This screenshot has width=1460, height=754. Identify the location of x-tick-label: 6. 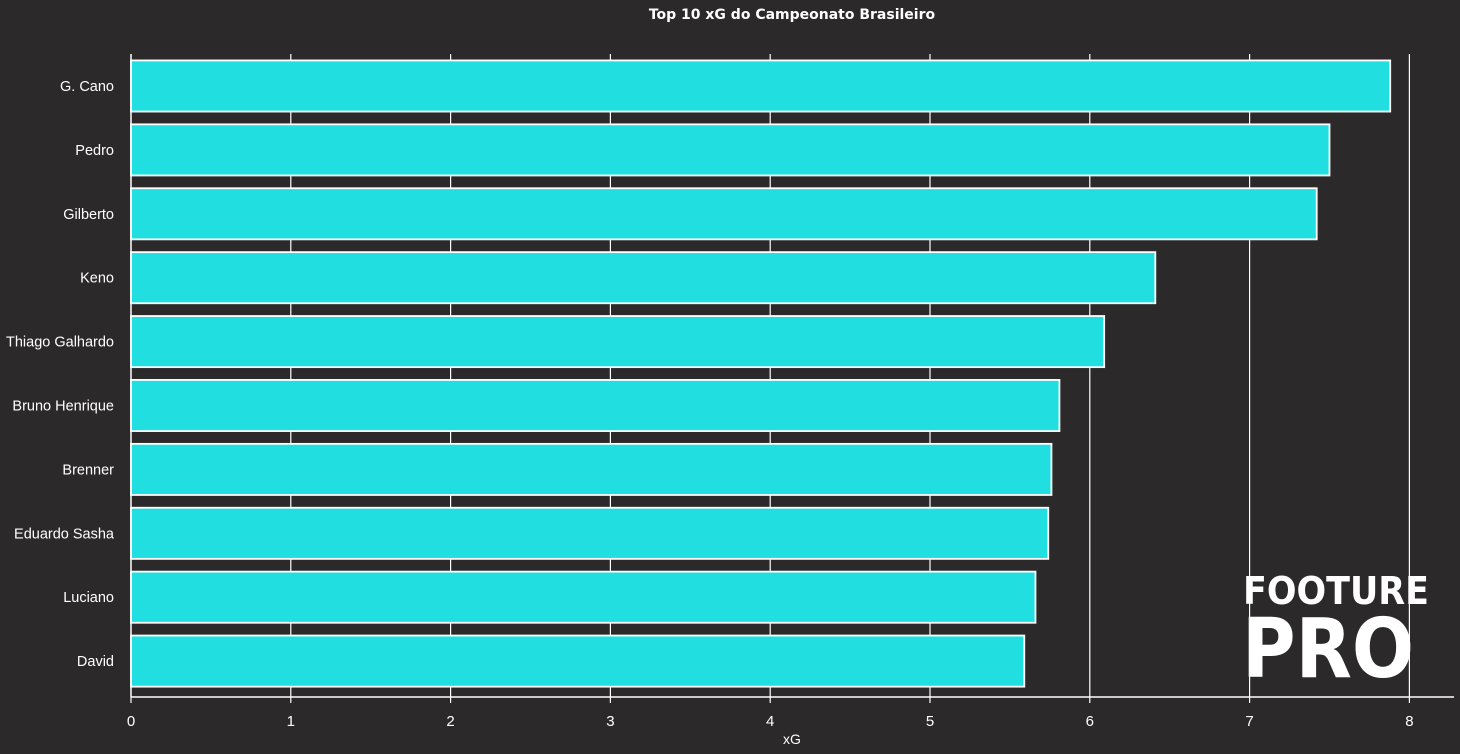
(1090, 721).